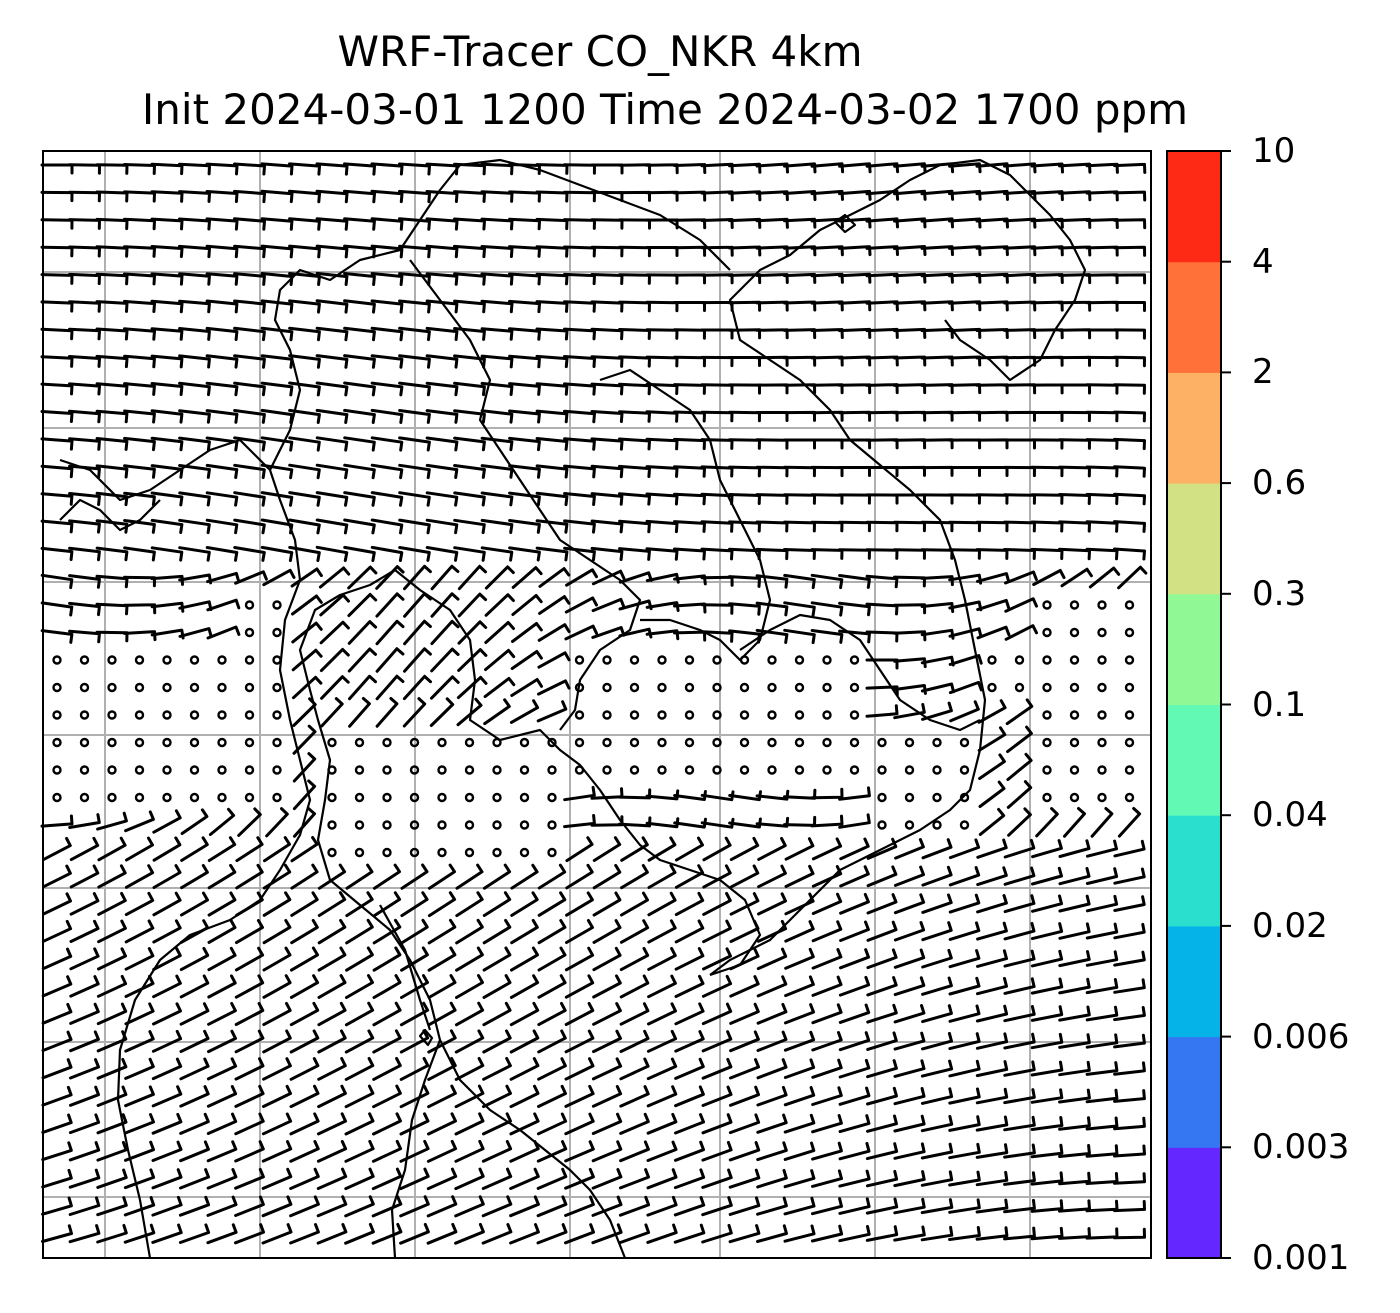 Image resolution: width=1400 pixels, height=1313 pixels. I want to click on colorbar-tick-label: 10, so click(1274, 151).